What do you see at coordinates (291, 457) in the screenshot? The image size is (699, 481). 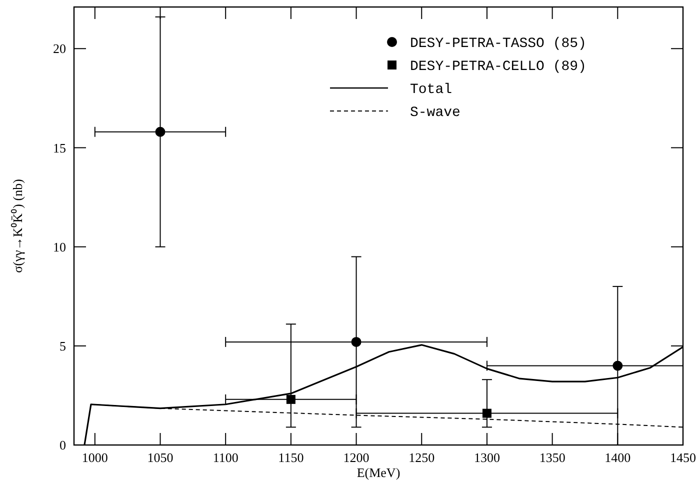 I see `x-tick-label: 1150` at bounding box center [291, 457].